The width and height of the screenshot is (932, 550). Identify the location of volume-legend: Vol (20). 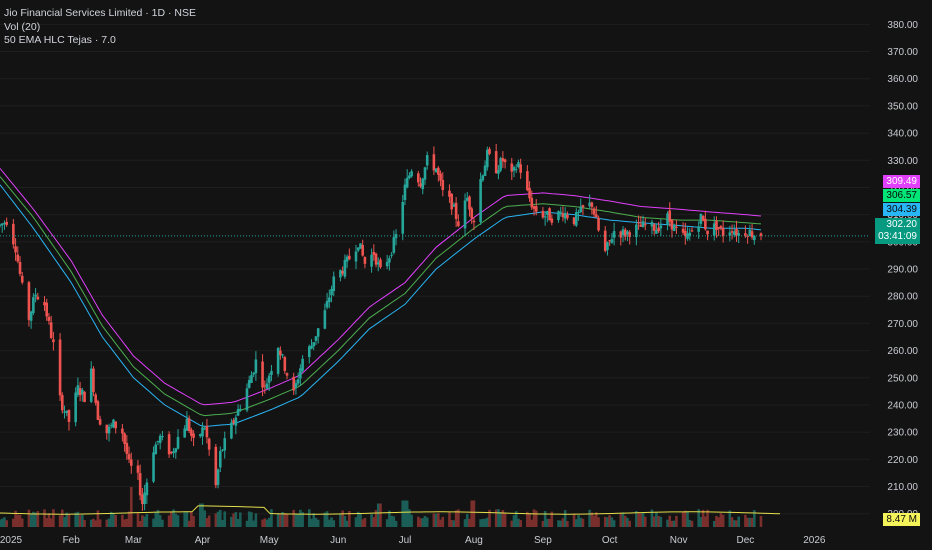
(22, 26).